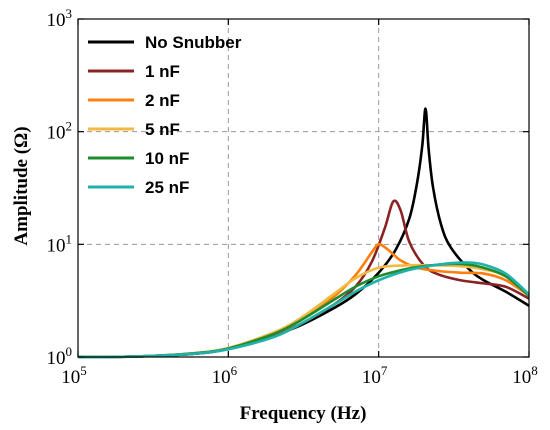 This screenshot has width=550, height=430. I want to click on y-tick-label: 10³, so click(60, 18).